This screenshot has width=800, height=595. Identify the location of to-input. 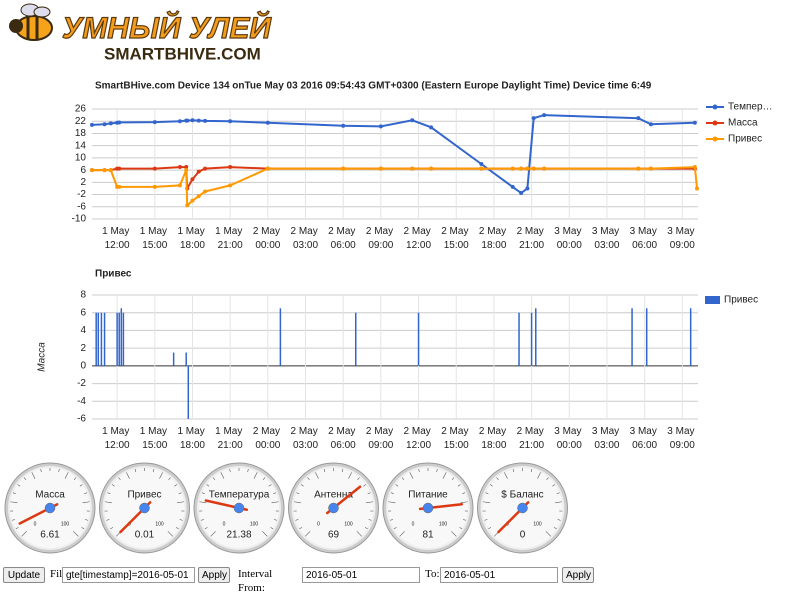
(499, 575).